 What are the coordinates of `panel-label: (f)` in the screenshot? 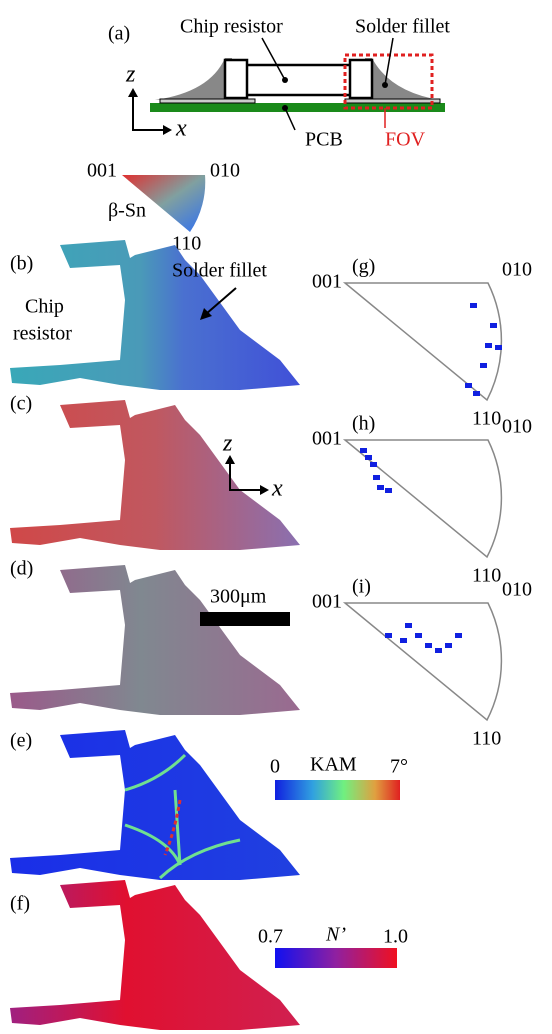 It's located at (20, 904).